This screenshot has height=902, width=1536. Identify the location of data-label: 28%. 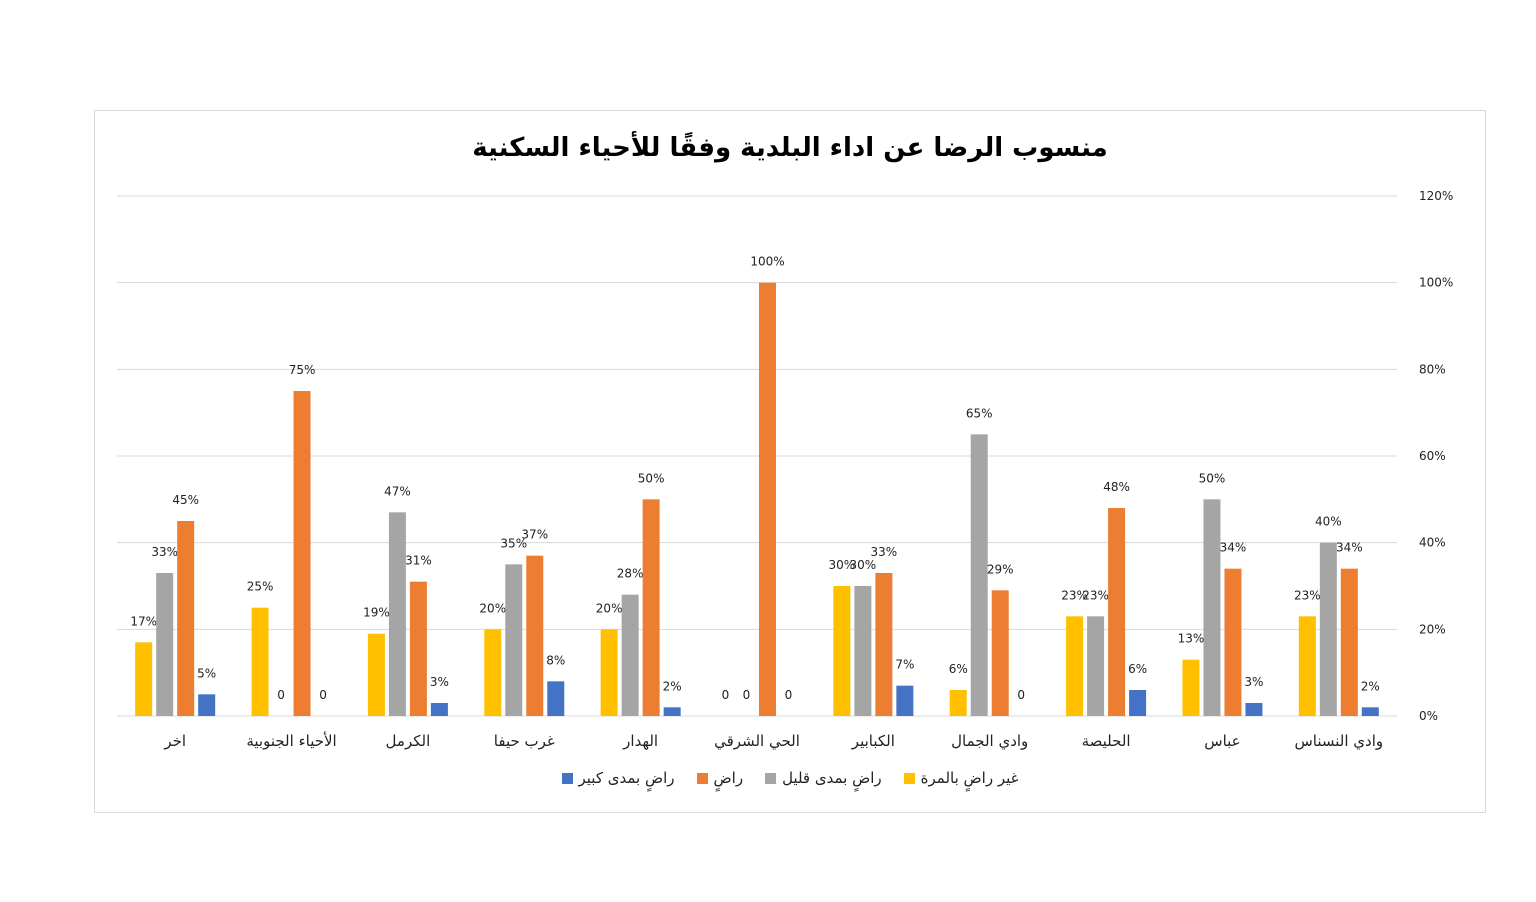
(630, 574).